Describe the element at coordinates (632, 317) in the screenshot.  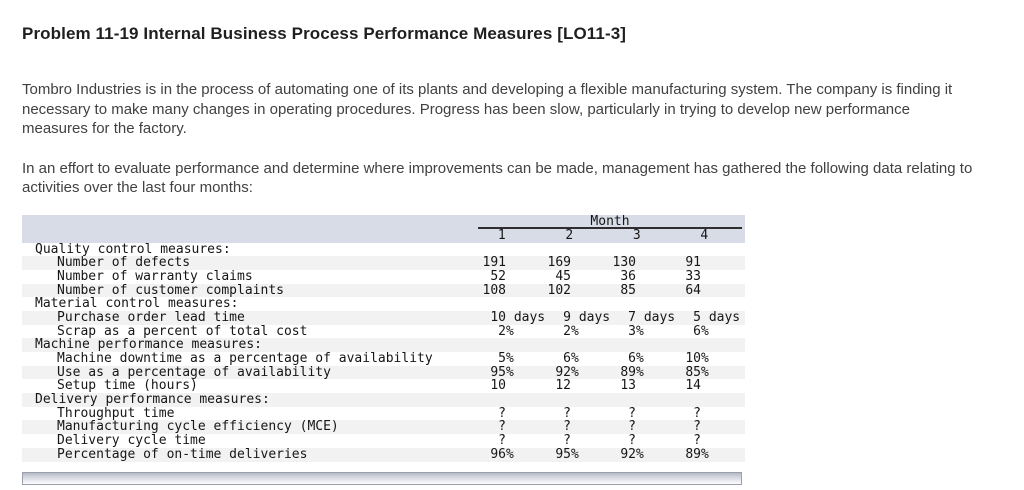
I see `cell-value: 7` at that location.